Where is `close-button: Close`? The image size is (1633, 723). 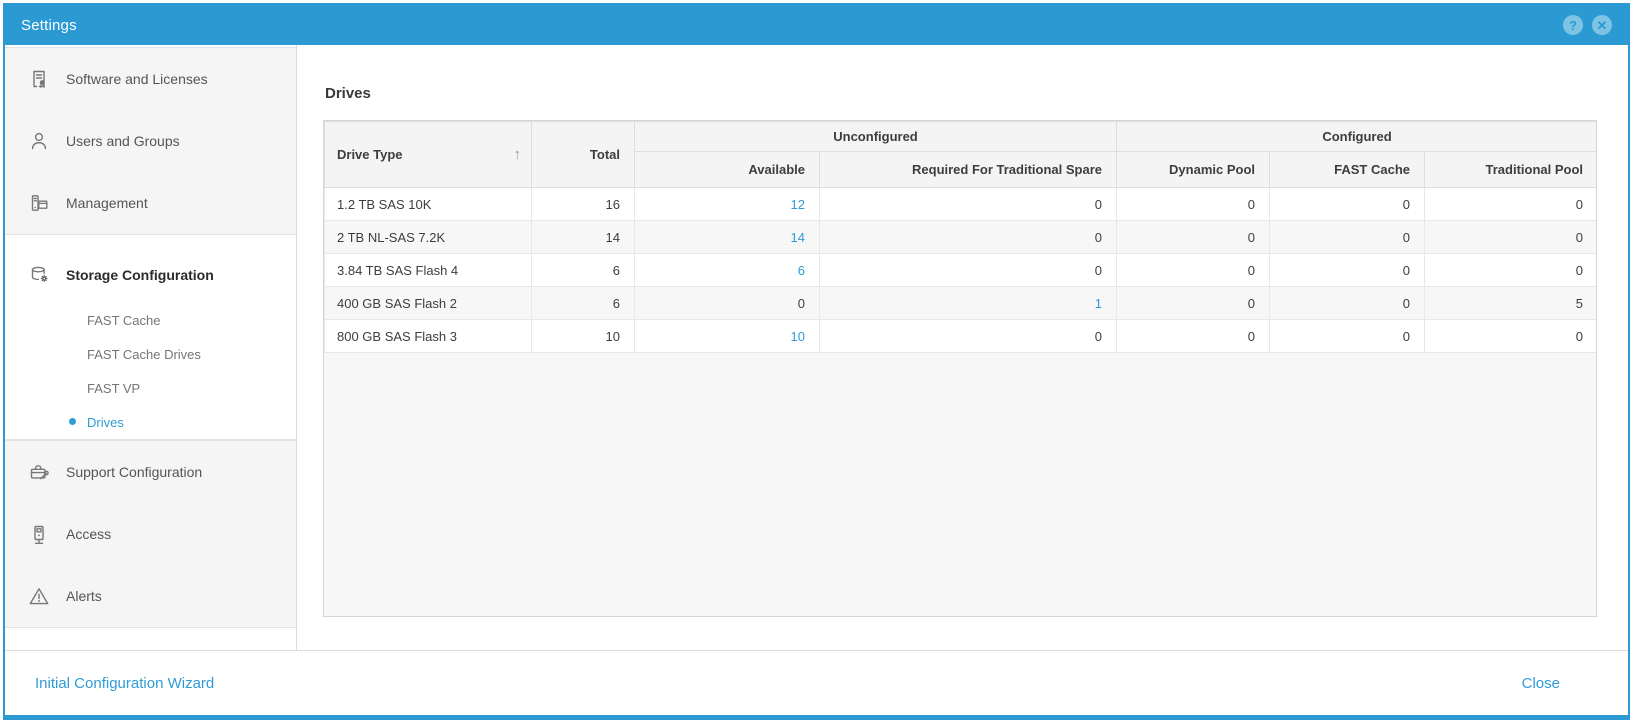
close-button: Close is located at coordinates (1540, 683).